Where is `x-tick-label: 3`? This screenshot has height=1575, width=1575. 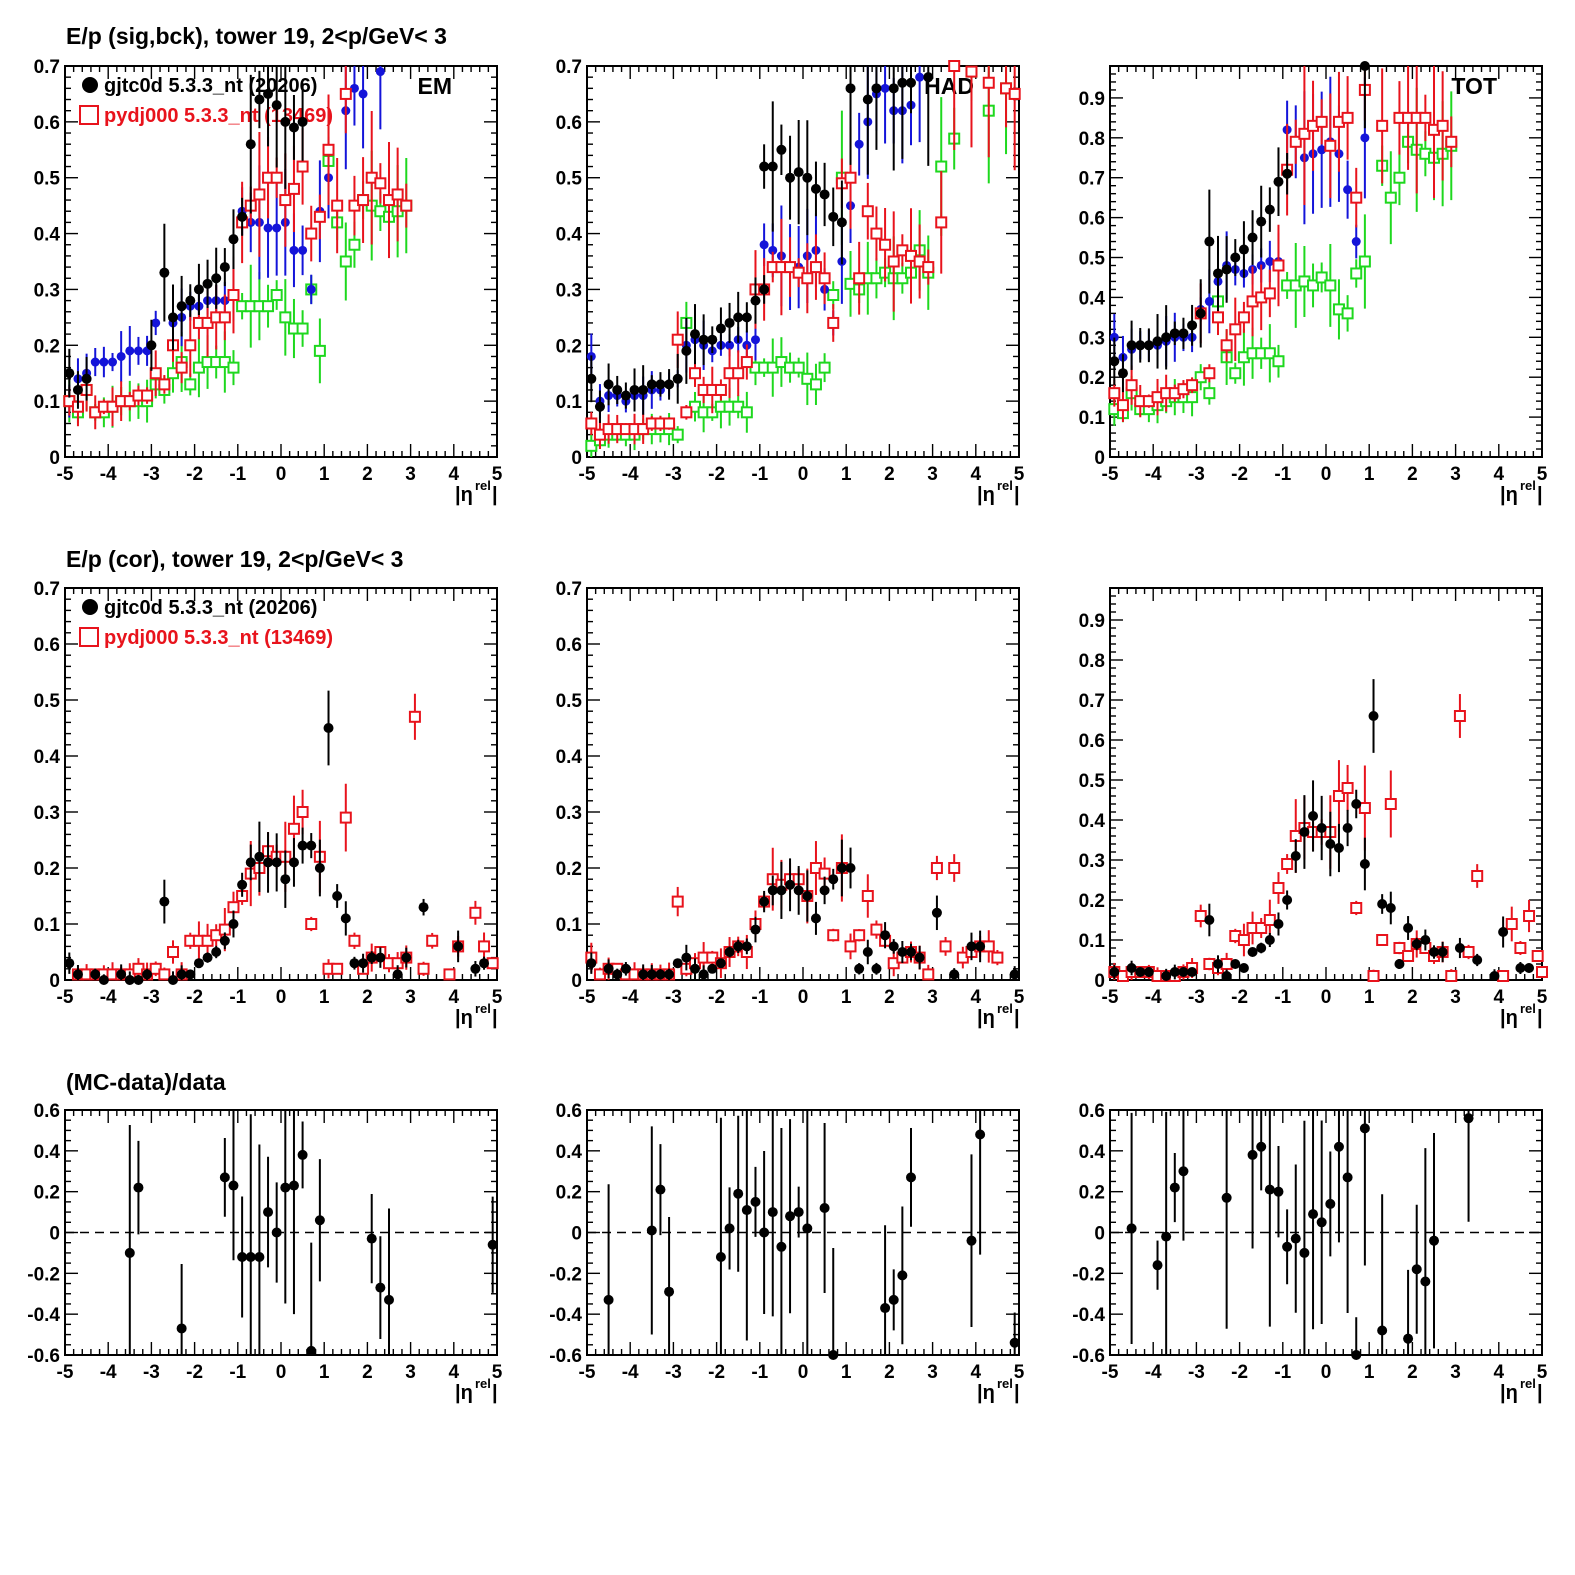
x-tick-label: 3 is located at coordinates (1455, 997).